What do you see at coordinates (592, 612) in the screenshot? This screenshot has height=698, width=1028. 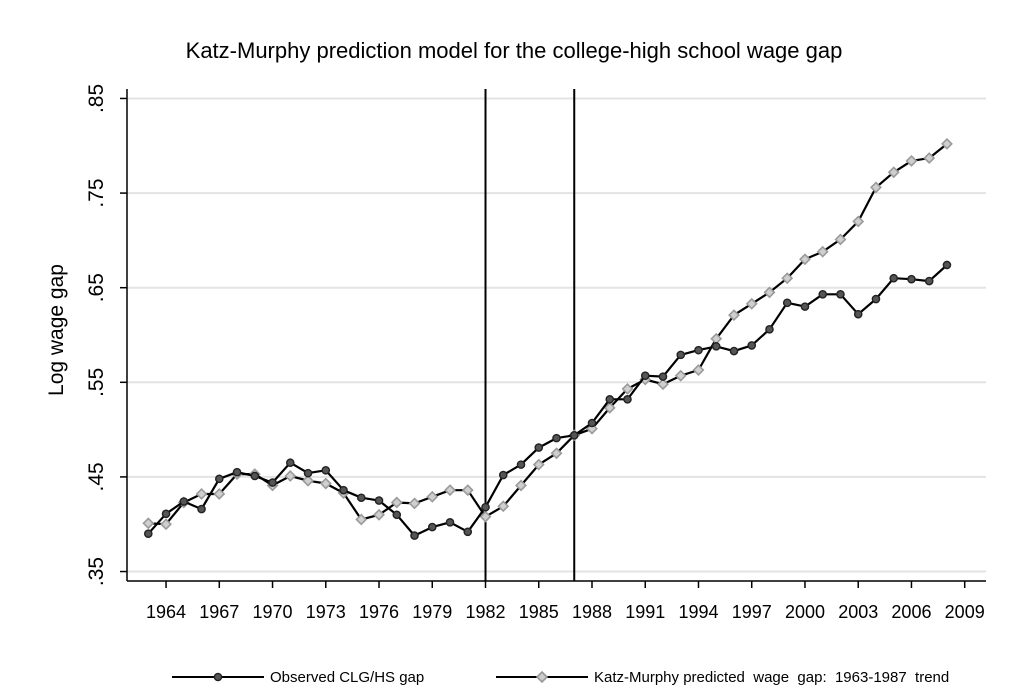 I see `x-tick-label: 1988` at bounding box center [592, 612].